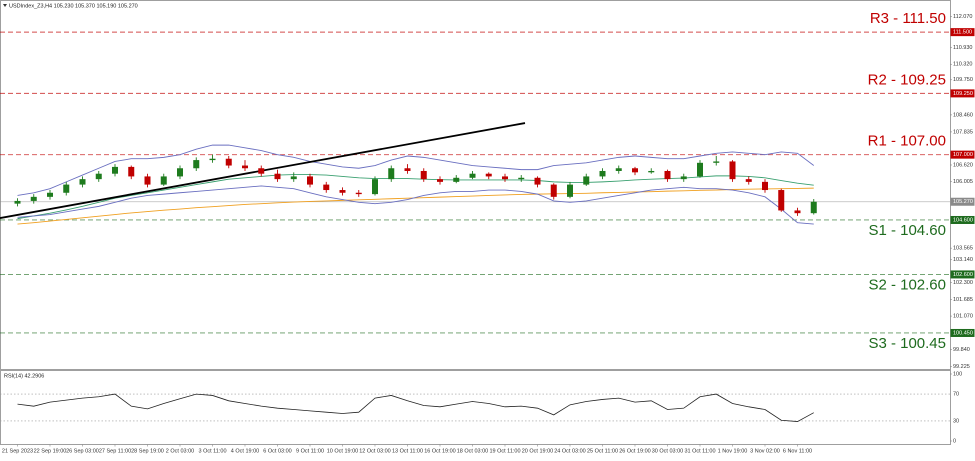 The width and height of the screenshot is (975, 461). Describe the element at coordinates (962, 17) in the screenshot. I see `y-tick-label: 112.070` at that location.